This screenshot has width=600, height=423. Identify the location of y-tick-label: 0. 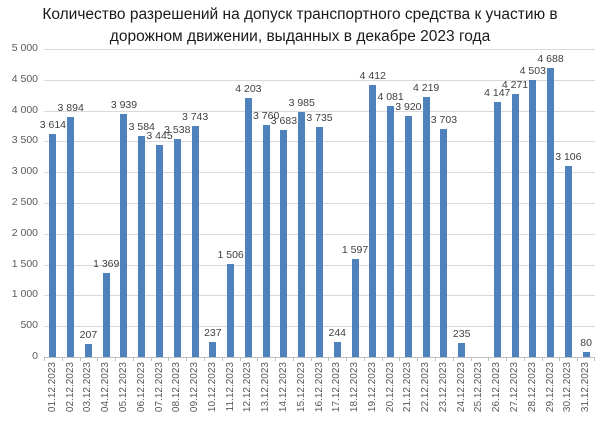
(35, 356).